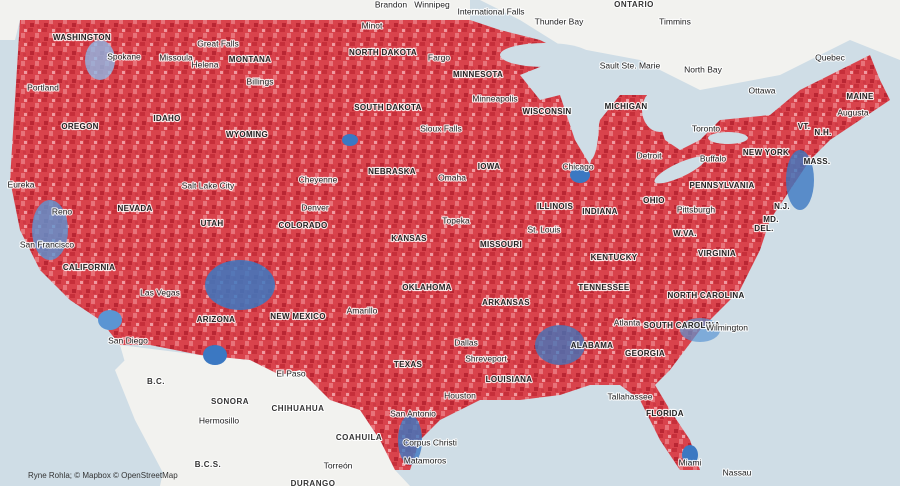  Describe the element at coordinates (298, 408) in the screenshot. I see `region-label: CHIHUAHUA` at that location.